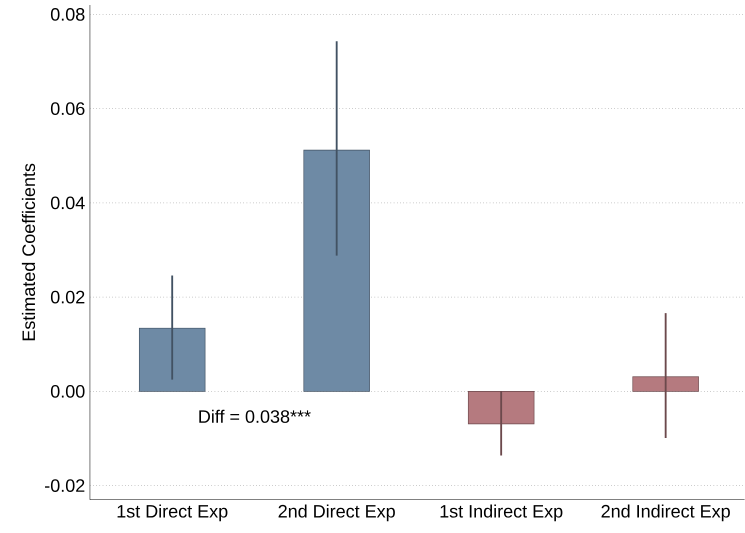 The image size is (745, 533). I want to click on x-tick-label: 1st Direct Exp, so click(173, 513).